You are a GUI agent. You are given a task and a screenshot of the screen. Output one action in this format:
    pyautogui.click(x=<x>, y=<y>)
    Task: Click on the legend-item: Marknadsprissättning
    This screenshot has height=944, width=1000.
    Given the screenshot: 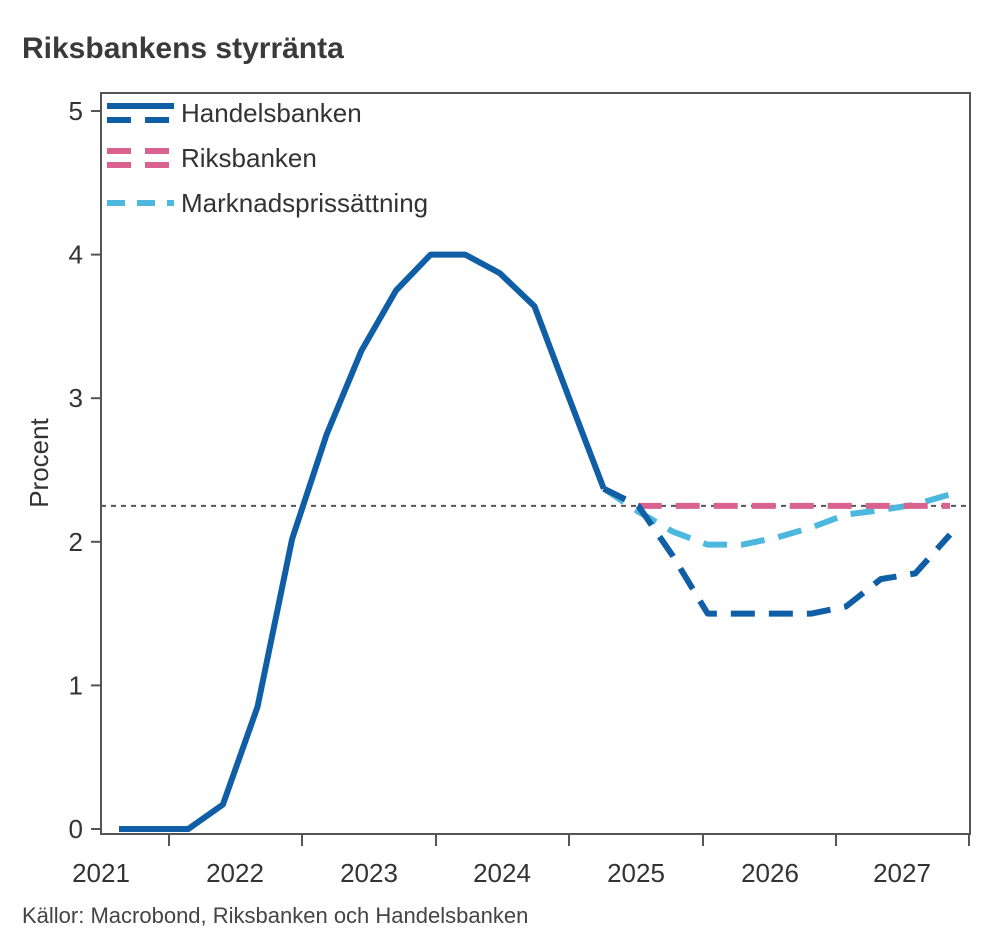 What is the action you would take?
    pyautogui.click(x=267, y=203)
    